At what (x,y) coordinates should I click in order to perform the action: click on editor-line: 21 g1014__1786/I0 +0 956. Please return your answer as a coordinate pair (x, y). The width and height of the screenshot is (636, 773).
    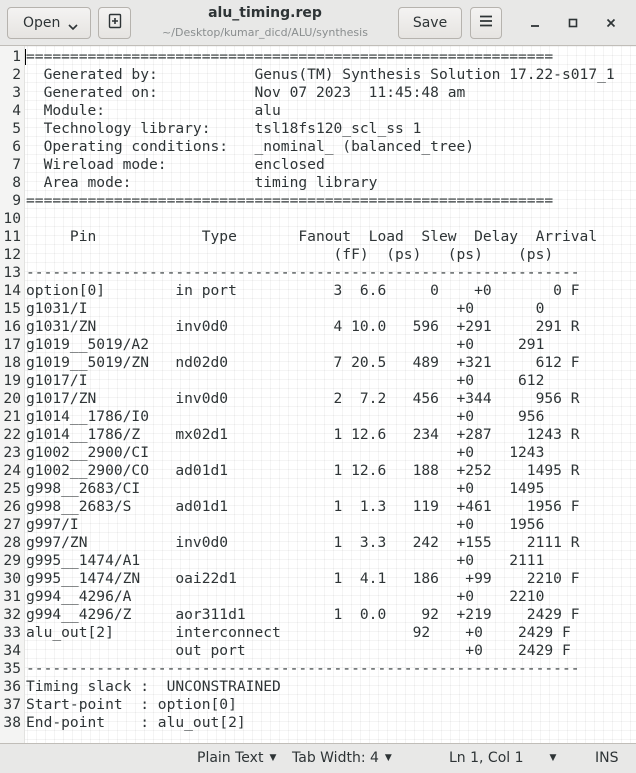
    Looking at the image, I should click on (318, 417).